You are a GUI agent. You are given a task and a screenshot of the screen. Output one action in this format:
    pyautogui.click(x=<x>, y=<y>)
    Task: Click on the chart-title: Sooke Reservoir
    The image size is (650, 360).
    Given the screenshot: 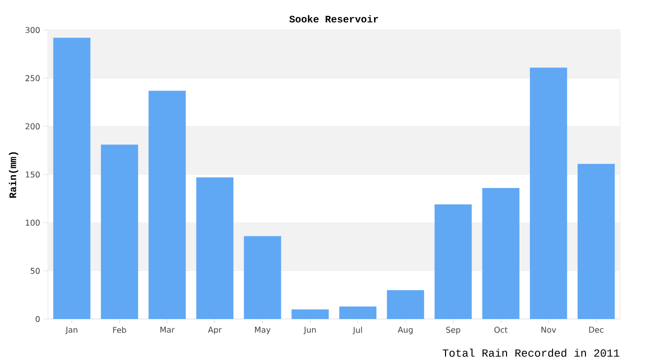 What is the action you would take?
    pyautogui.click(x=333, y=18)
    